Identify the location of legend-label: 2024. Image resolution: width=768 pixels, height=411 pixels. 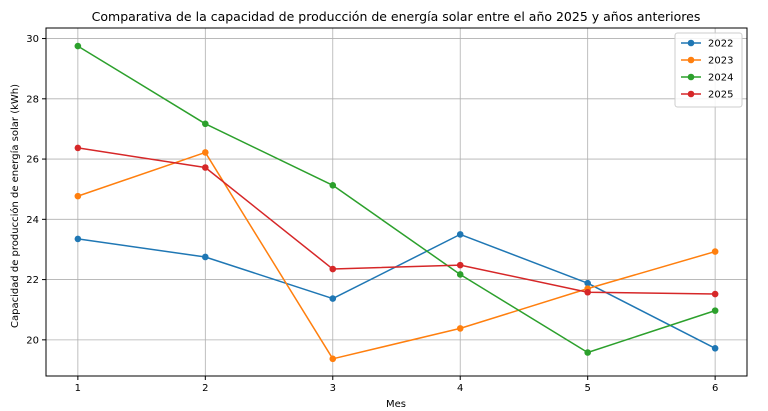
(720, 78).